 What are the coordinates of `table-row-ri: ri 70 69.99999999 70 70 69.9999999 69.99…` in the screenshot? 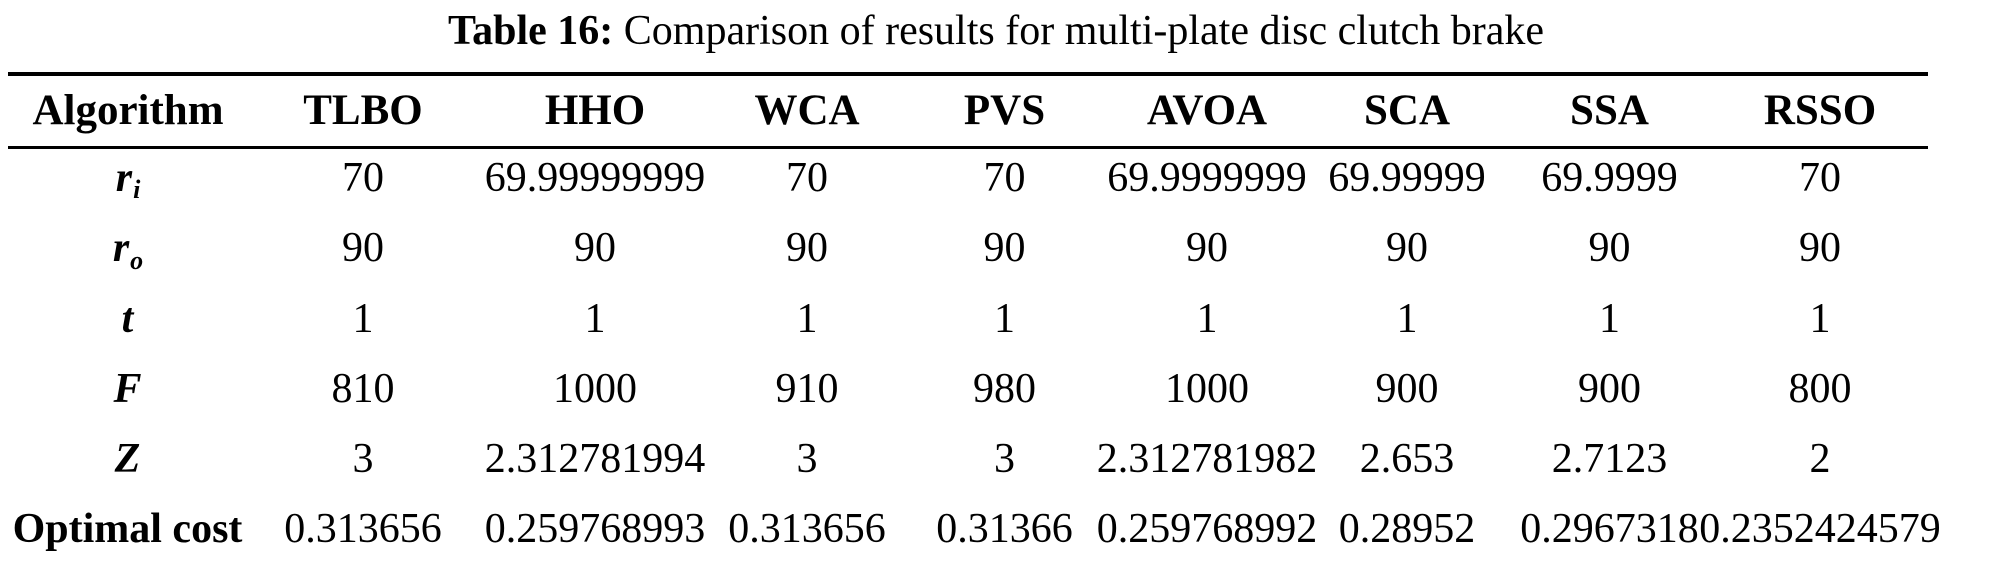 It's located at (968, 184).